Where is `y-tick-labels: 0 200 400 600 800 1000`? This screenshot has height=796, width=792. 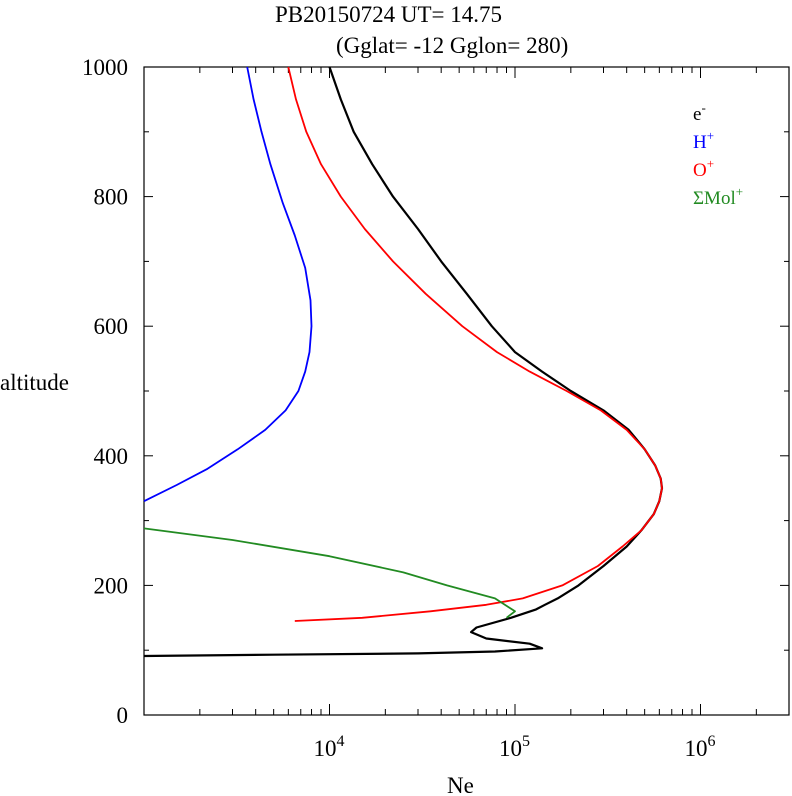 y-tick-labels: 0 200 400 600 800 1000 is located at coordinates (105, 391).